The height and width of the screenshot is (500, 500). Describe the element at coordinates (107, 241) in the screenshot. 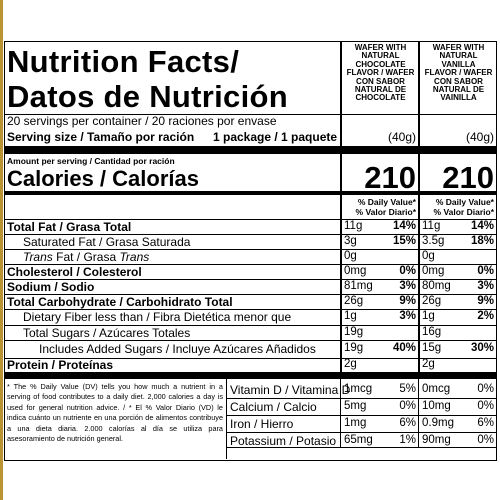

I see `nutrient-label: Saturated Fat / Grasa Saturada` at that location.